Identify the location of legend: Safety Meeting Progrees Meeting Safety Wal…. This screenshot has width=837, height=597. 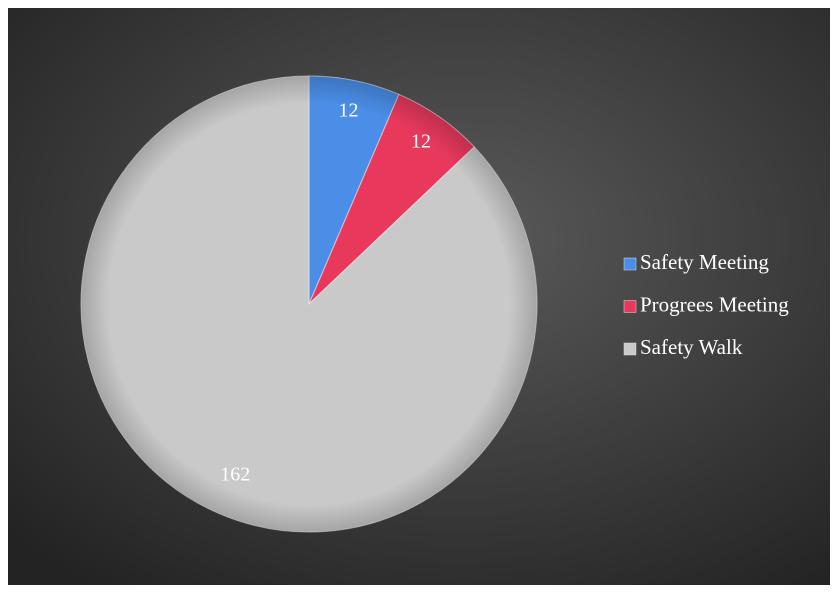
(706, 304).